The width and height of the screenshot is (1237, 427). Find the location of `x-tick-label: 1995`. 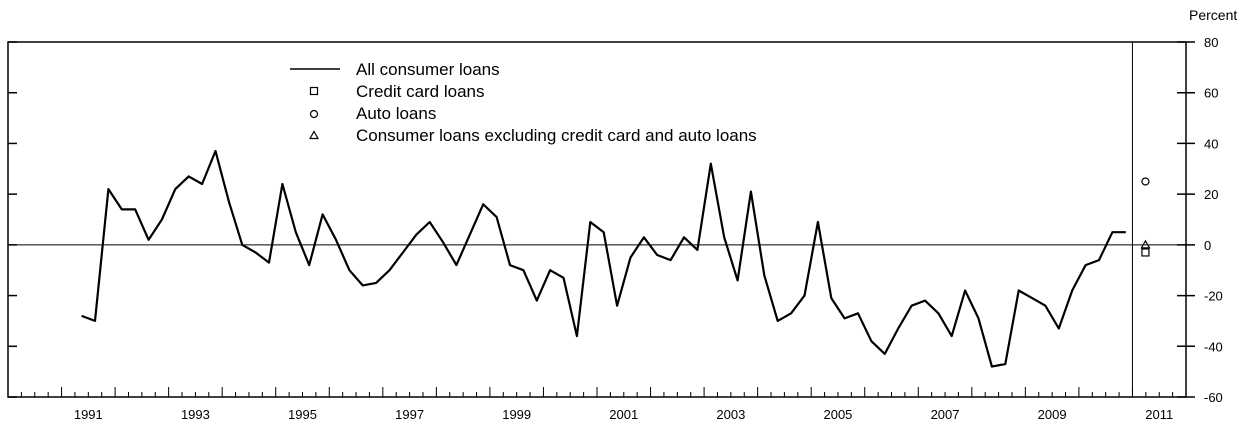

x-tick-label: 1995 is located at coordinates (302, 414).